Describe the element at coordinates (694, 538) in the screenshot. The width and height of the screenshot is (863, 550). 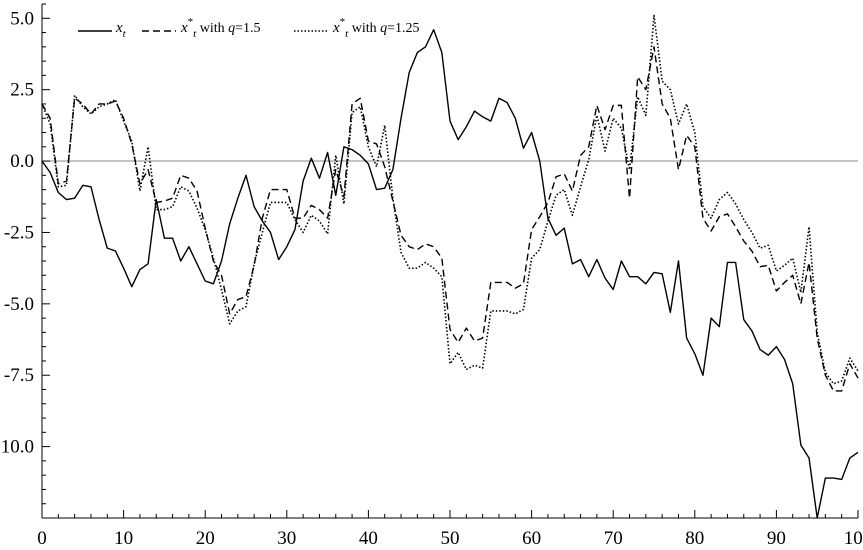
I see `x-tick-label: 80` at that location.